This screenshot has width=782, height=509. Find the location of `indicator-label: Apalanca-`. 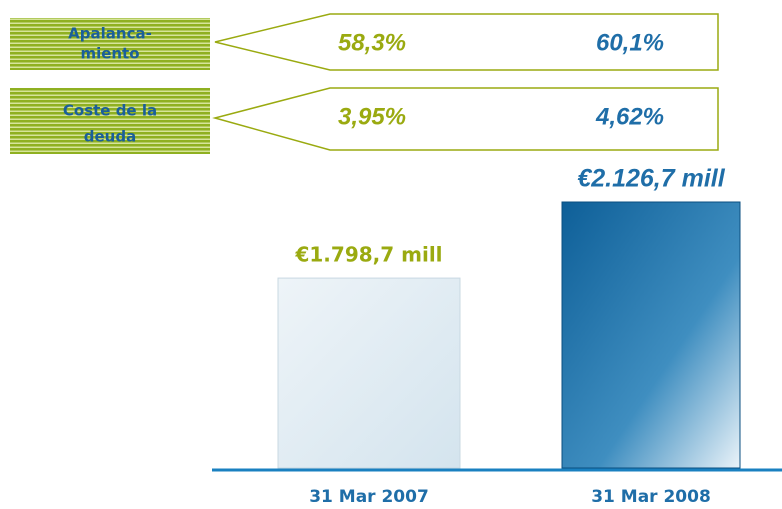

indicator-label: Apalanca- is located at coordinates (110, 34).